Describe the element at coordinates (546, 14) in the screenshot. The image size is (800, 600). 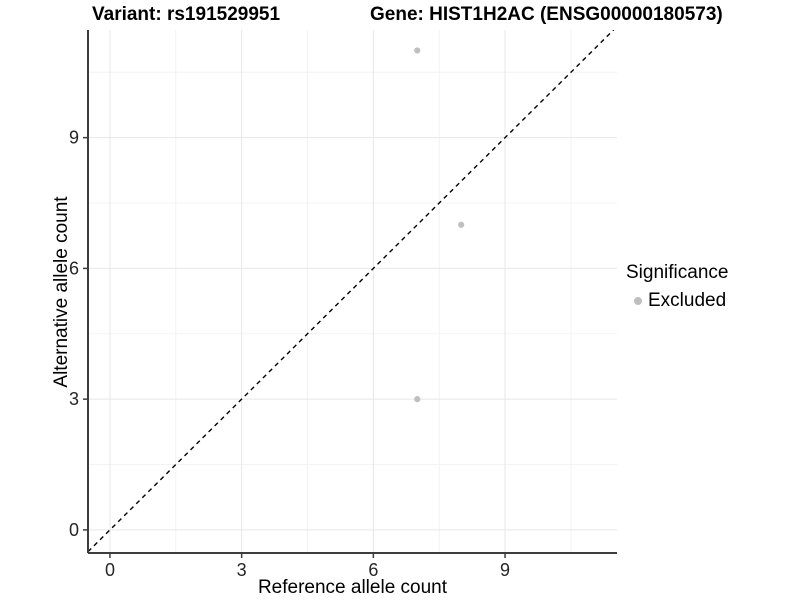
I see `plot-title-gene: Gene: HIST1H2AC (ENSG00000180573)` at that location.